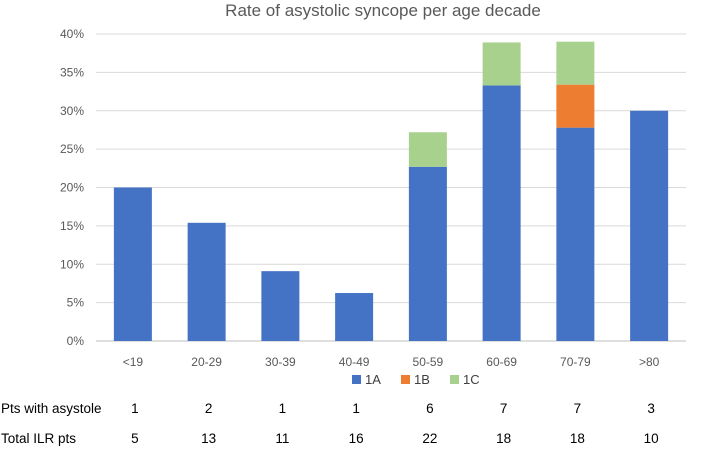 The height and width of the screenshot is (449, 703). Describe the element at coordinates (373, 379) in the screenshot. I see `legend-label-1a: 1A` at that location.